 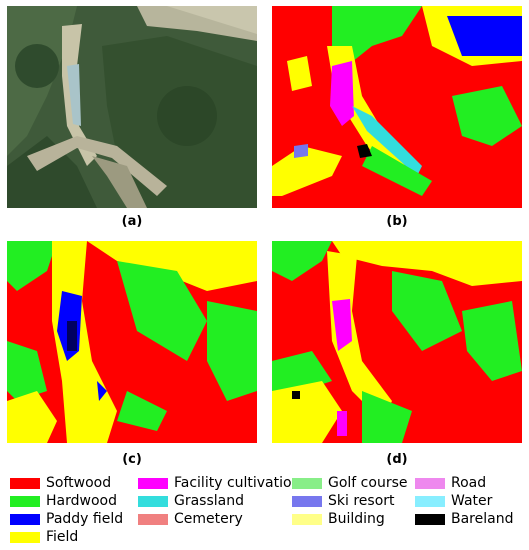 I want to click on legend-label: Field, so click(x=62, y=537).